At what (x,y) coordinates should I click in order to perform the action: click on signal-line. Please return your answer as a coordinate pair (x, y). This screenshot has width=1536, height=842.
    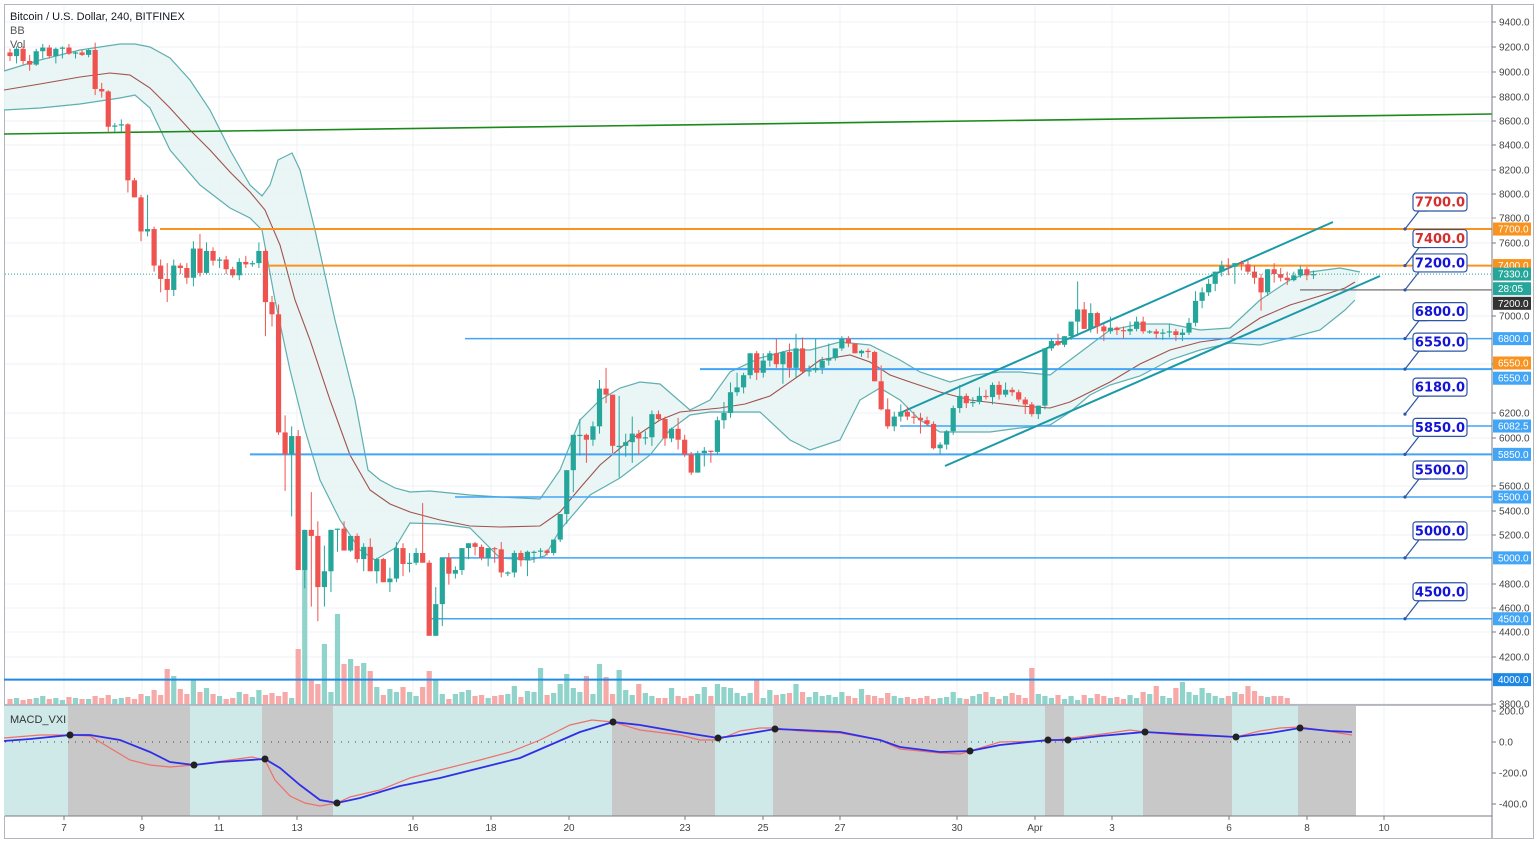
    Looking at the image, I should click on (678, 763).